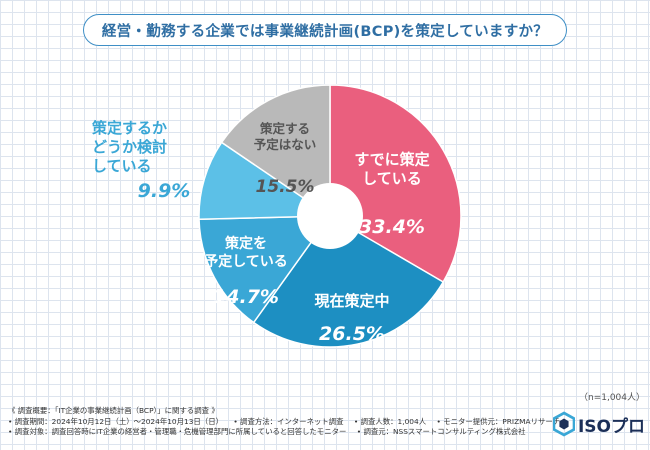 This screenshot has height=450, width=650. What do you see at coordinates (352, 334) in the screenshot?
I see `slice-value-in-progress: 26.5%` at bounding box center [352, 334].